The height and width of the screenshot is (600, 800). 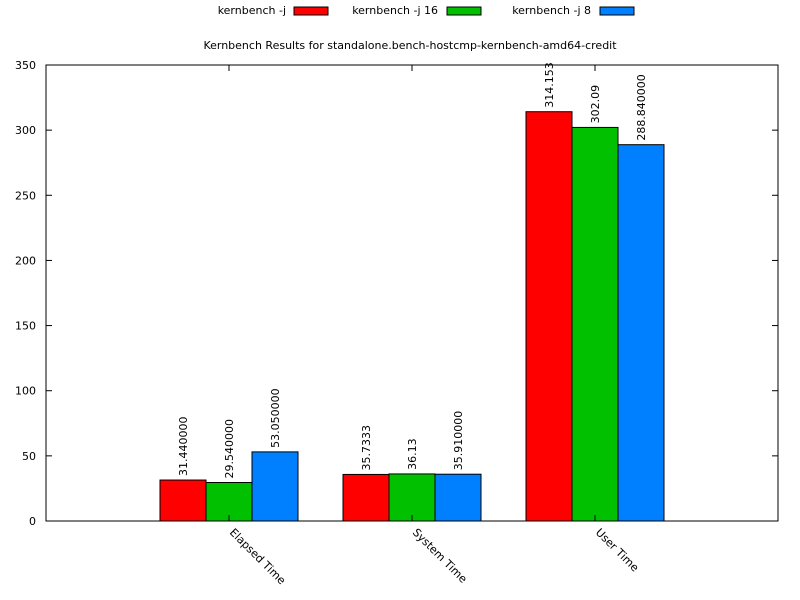 I want to click on x-tick-label: System Time, so click(x=440, y=556).